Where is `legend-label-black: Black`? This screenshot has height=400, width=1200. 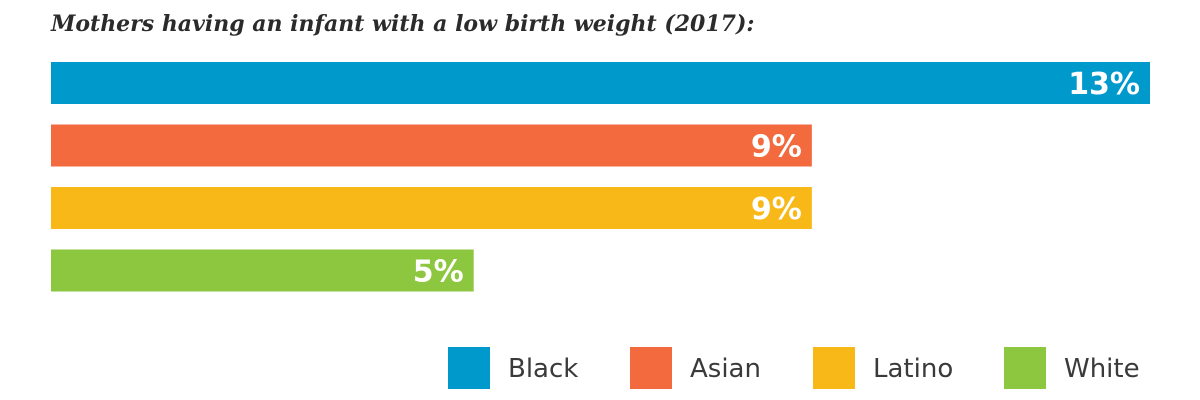 legend-label-black: Black is located at coordinates (543, 369).